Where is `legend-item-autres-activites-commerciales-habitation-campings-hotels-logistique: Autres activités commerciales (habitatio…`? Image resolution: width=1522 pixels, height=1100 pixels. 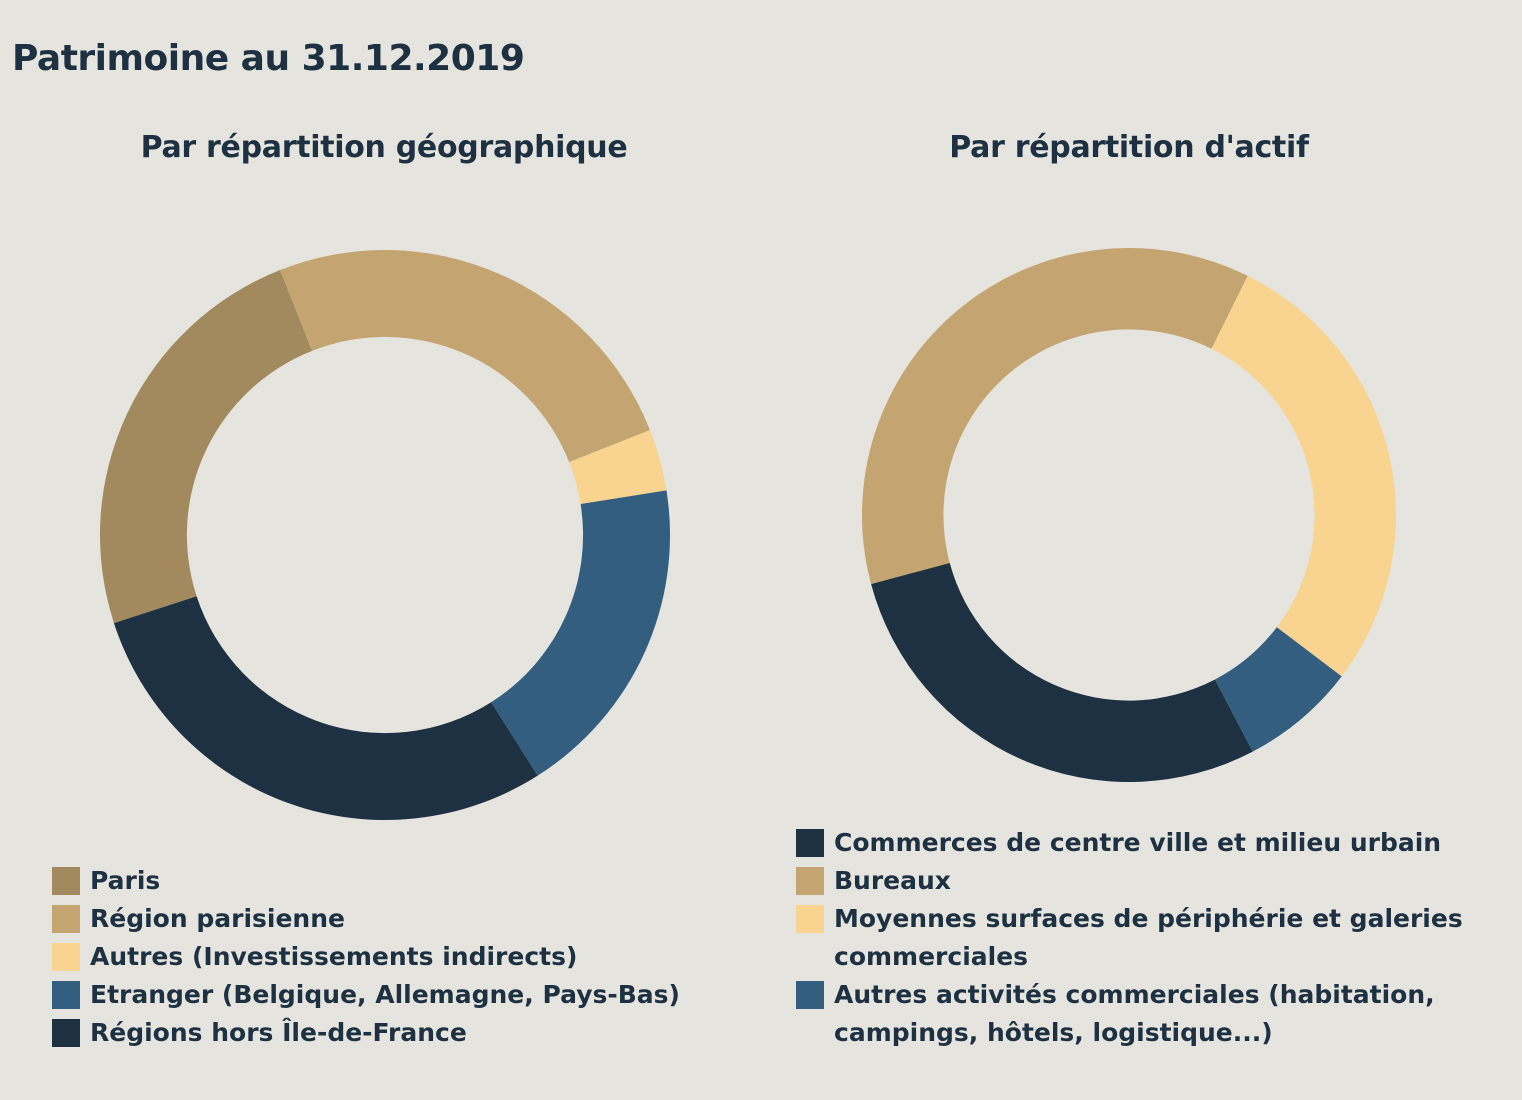
legend-item-autres-activites-commerciales-habitation-campings-hotels-logistique: Autres activités commerciales (habitatio… is located at coordinates (1141, 1014).